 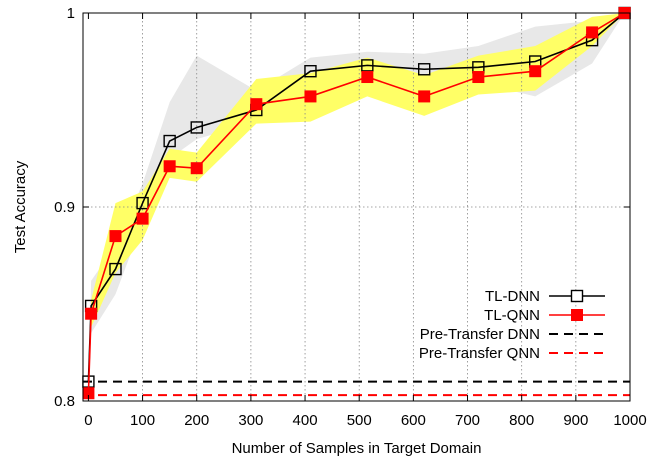 What do you see at coordinates (71, 13) in the screenshot?
I see `y-tick-label: 1` at bounding box center [71, 13].